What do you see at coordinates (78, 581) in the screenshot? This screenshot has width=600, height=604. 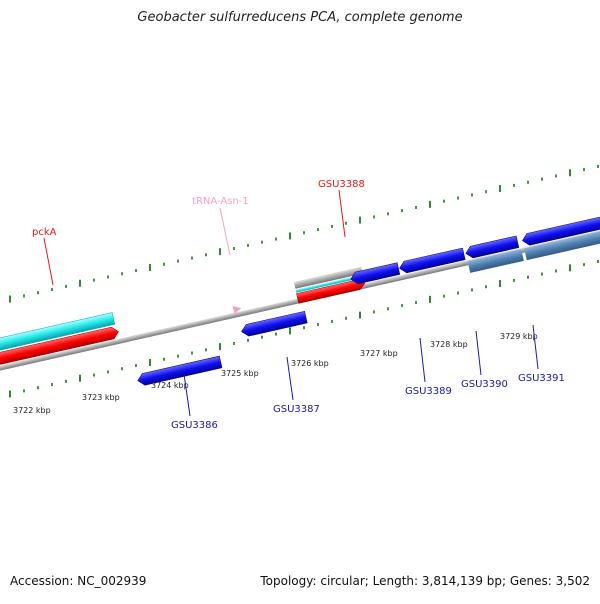 I see `accession-text: Accession: NC_002939` at bounding box center [78, 581].